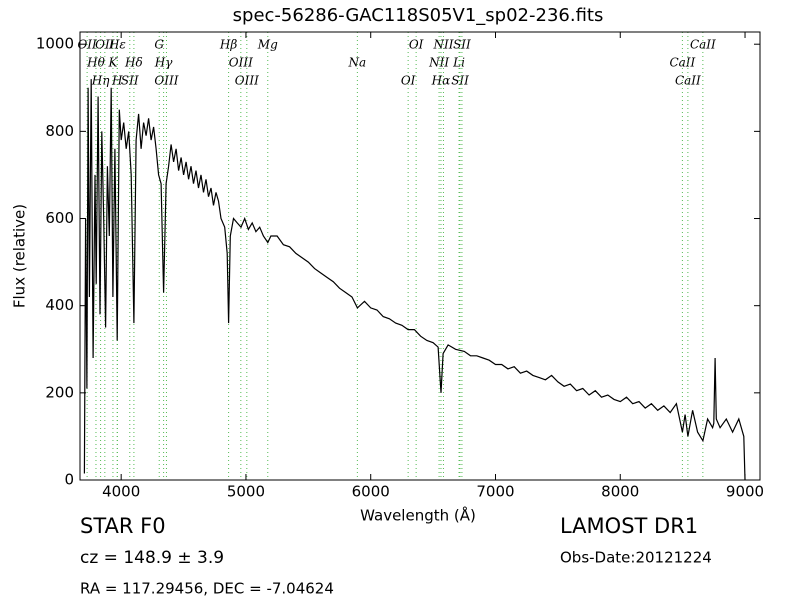 The width and height of the screenshot is (800, 600). I want to click on reference-label: Hβ, so click(228, 45).